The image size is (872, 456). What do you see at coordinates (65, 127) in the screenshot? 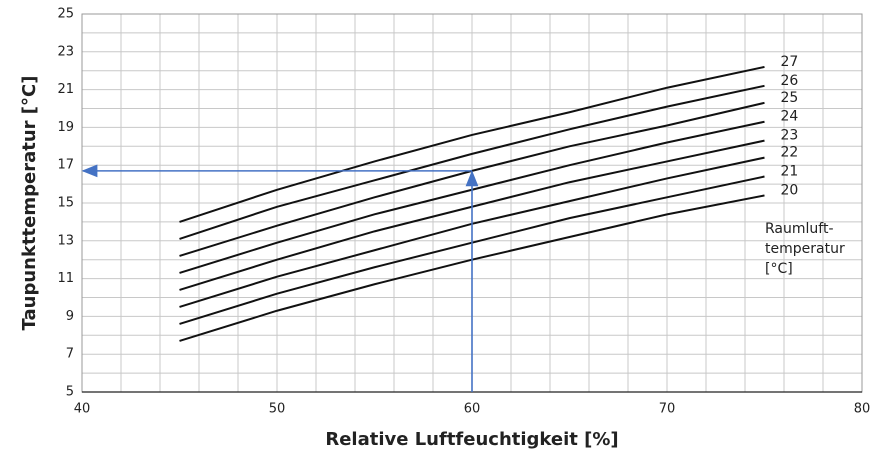
I see `y-tick-label: 19` at bounding box center [65, 127].